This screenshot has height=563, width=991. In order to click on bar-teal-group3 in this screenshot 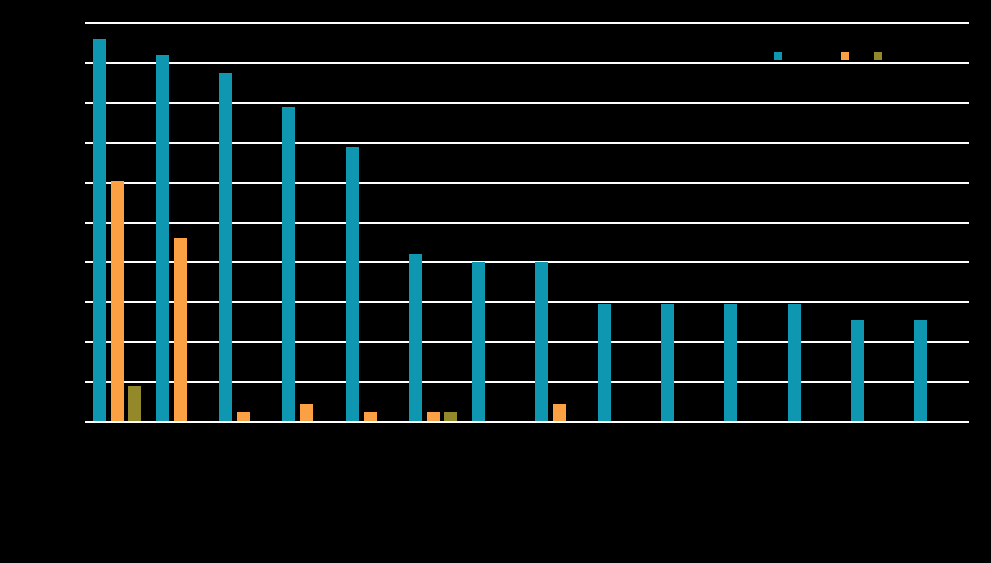, I will do `click(225, 247)`.